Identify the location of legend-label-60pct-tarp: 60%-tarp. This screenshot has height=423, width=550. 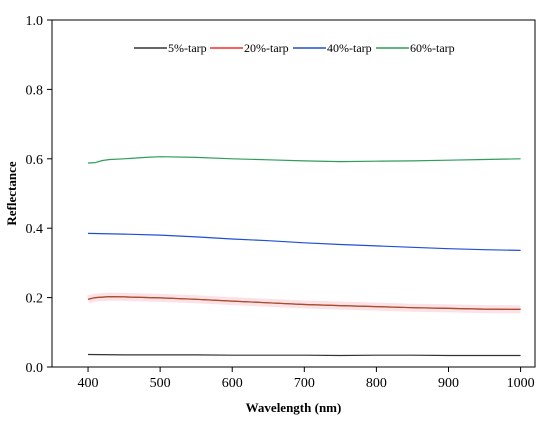
(432, 48).